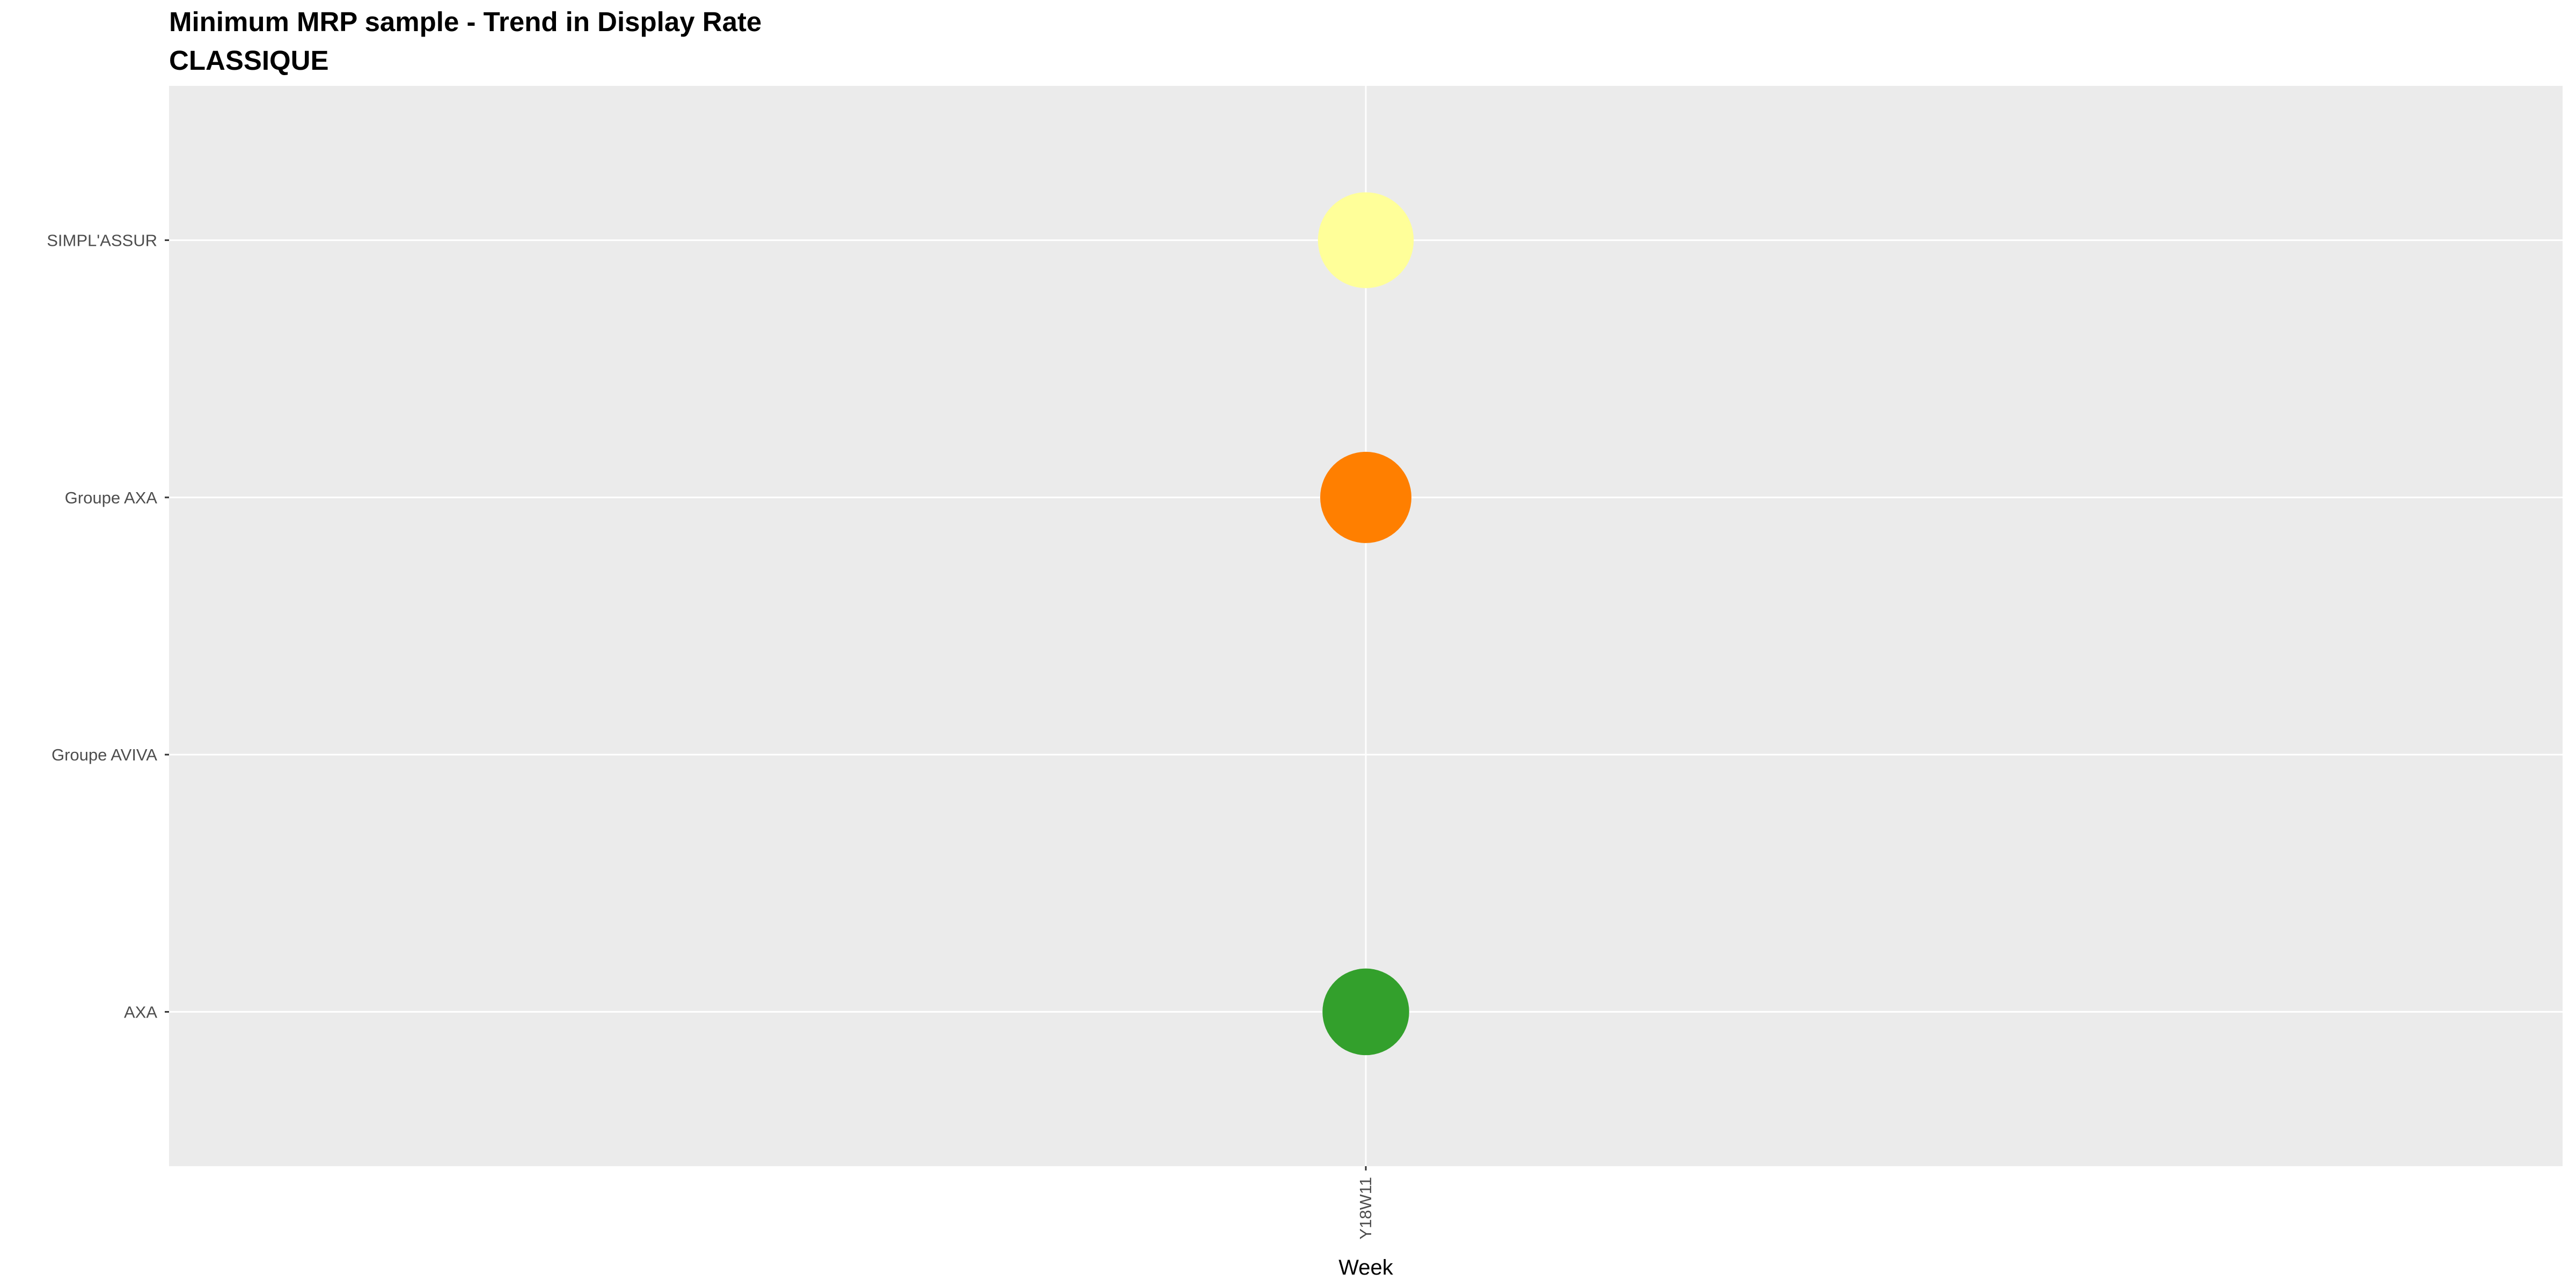 This screenshot has width=2576, height=1288. What do you see at coordinates (102, 240) in the screenshot?
I see `y-tick-label: SIMPL'ASSUR` at bounding box center [102, 240].